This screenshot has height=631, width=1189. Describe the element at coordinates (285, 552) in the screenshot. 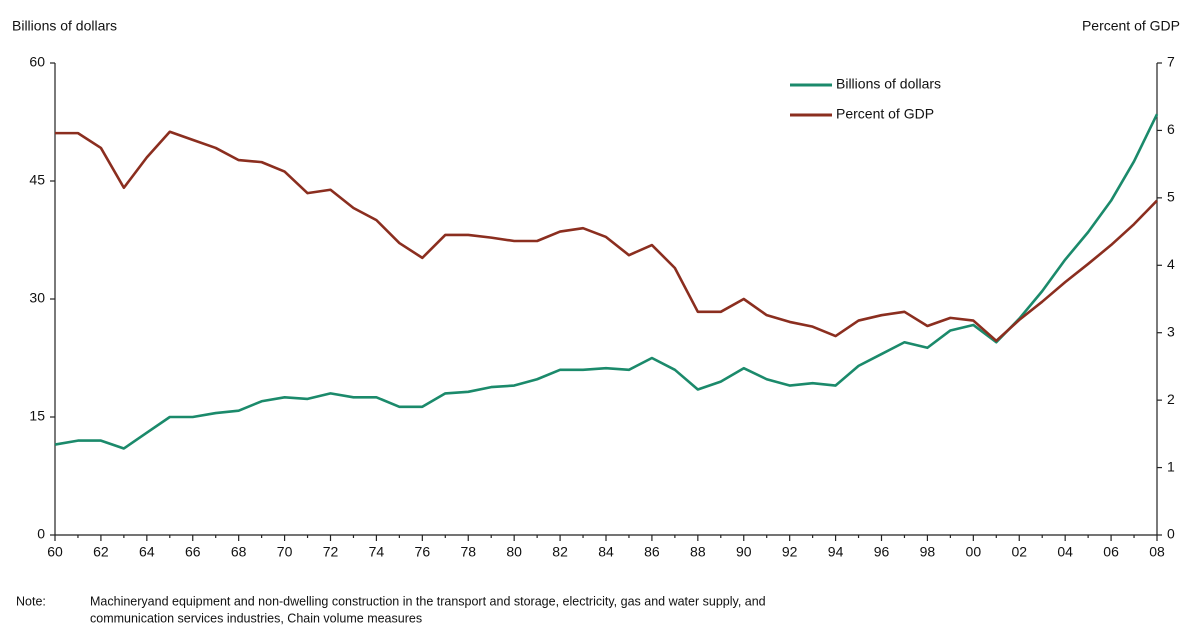

I see `x-tick-label: 70` at that location.